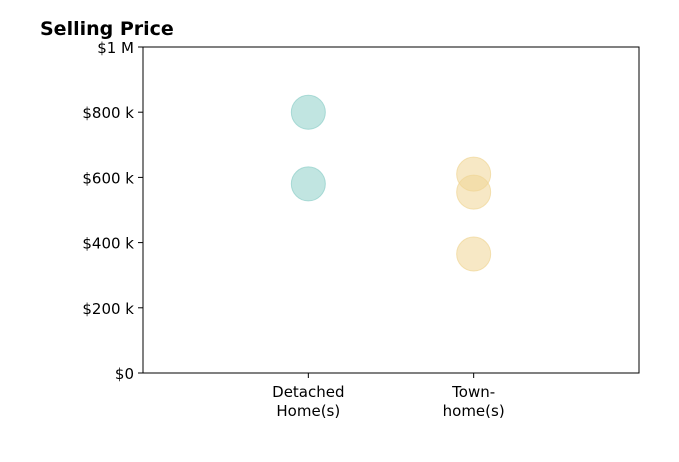 This screenshot has height=462, width=679. I want to click on y-tick-label: $800 k, so click(108, 113).